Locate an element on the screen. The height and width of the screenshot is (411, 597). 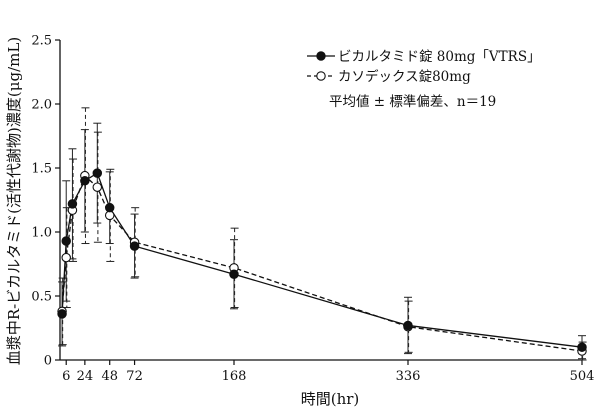
x-tick-label: 48 is located at coordinates (109, 376).